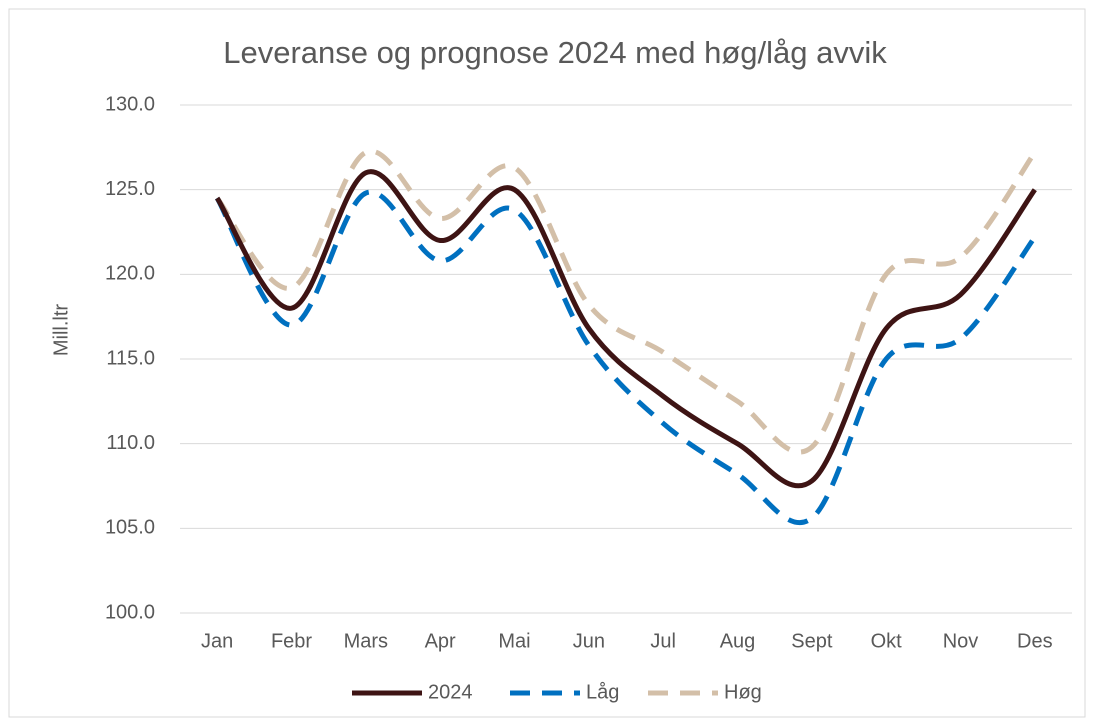  I want to click on x-tick-label: Sept, so click(812, 641).